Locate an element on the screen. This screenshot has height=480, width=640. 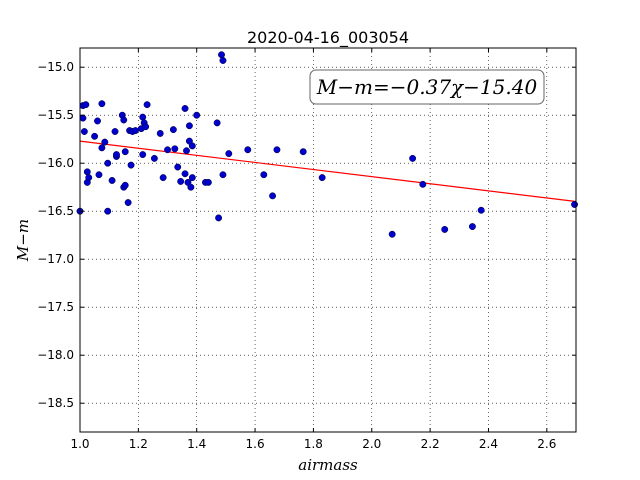
y-tick-label: −15.5 is located at coordinates (55, 115).